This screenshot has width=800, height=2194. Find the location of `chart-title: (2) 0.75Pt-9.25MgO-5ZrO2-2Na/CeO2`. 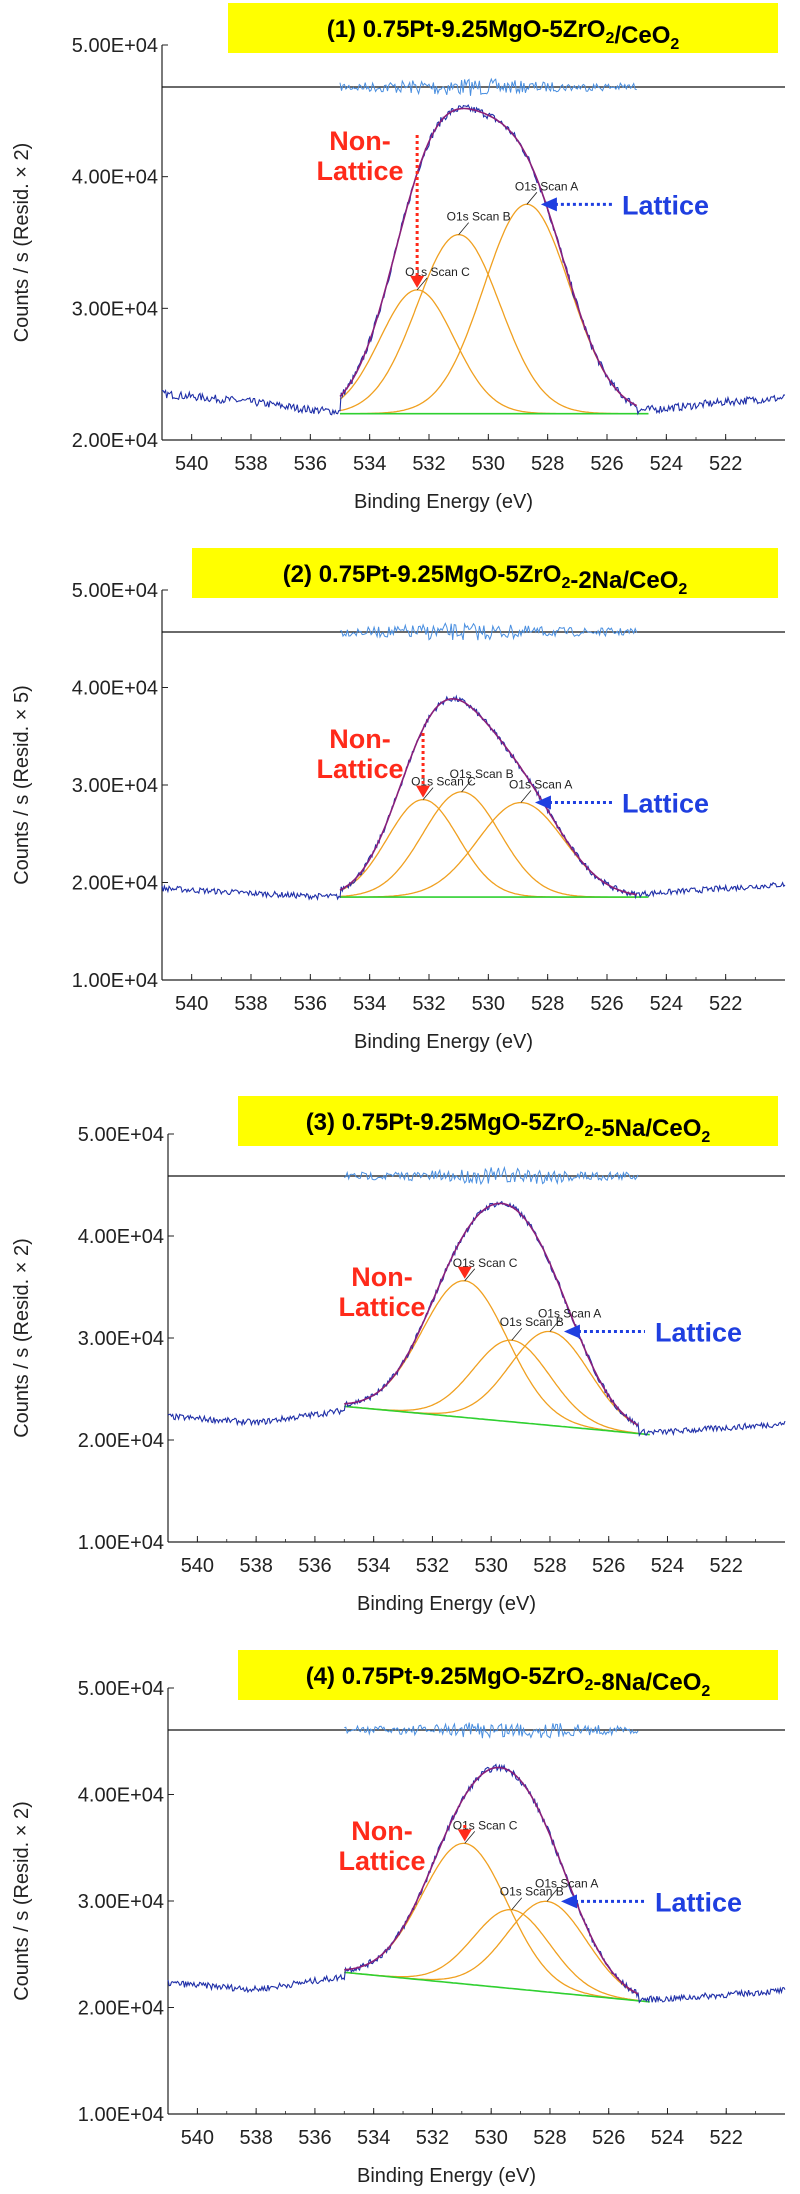

chart-title: (2) 0.75Pt-9.25MgO-5ZrO2-2Na/CeO2 is located at coordinates (485, 579).